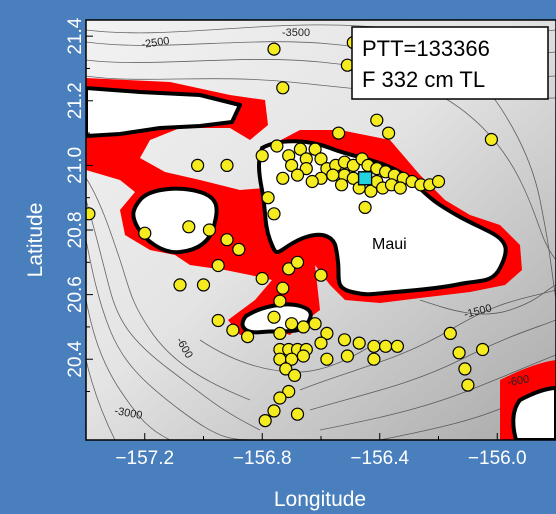  I want to click on legend-label-shark: F 332 cm TL, so click(423, 79).